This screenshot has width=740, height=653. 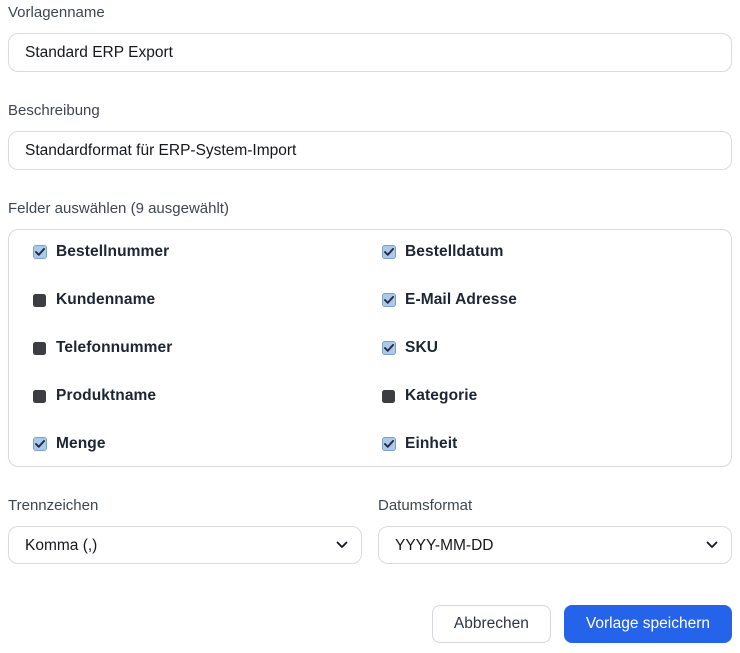 What do you see at coordinates (647, 624) in the screenshot?
I see `save-template-button: Vorlage speichern` at bounding box center [647, 624].